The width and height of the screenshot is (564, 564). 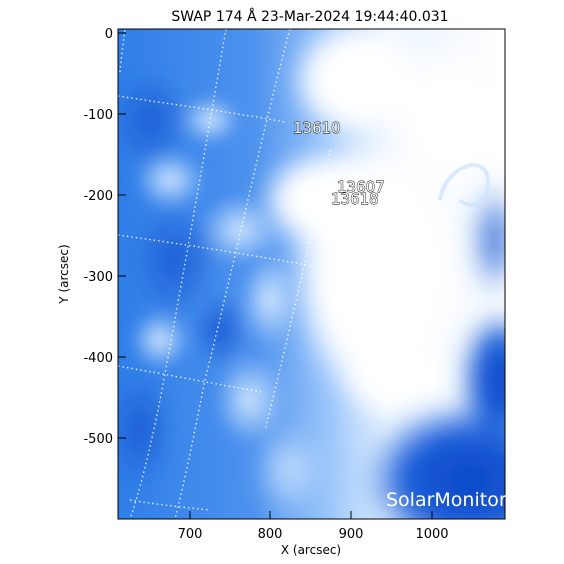 What do you see at coordinates (270, 534) in the screenshot?
I see `x-tick-label: 800` at bounding box center [270, 534].